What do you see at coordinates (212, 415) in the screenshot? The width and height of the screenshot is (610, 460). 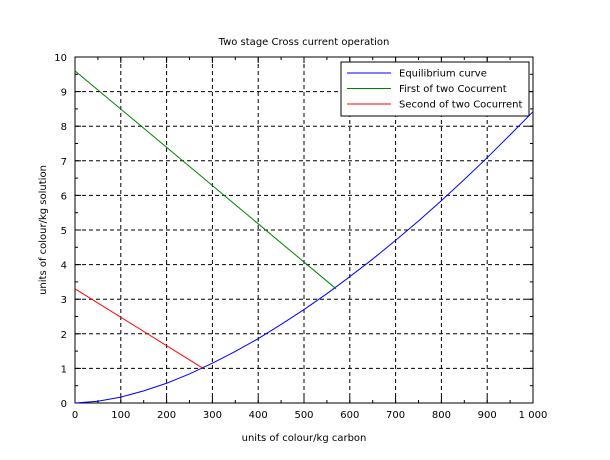 I see `x-tick-label: 300` at bounding box center [212, 415].